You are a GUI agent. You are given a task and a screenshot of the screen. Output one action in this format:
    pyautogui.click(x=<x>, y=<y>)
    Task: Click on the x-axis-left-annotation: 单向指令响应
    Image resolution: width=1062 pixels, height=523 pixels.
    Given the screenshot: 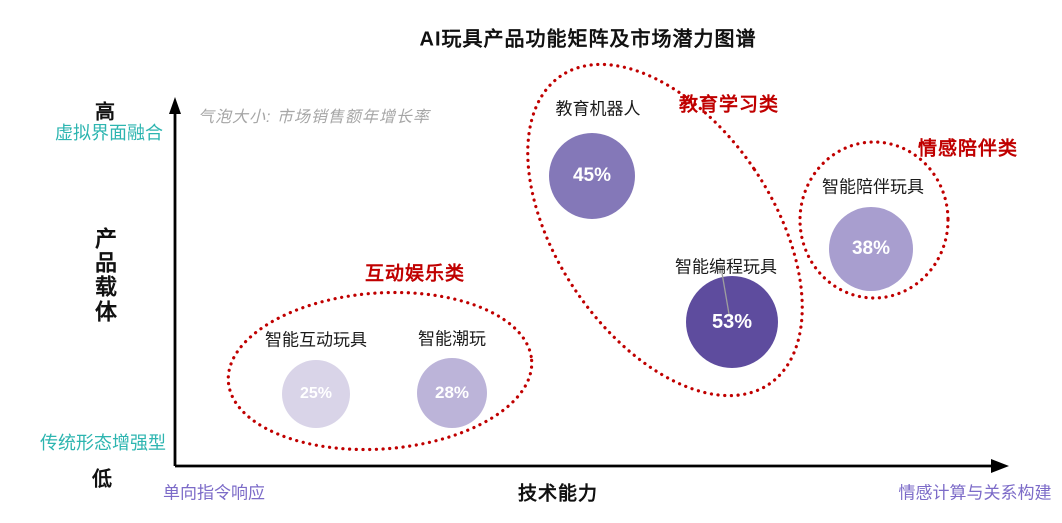 What is the action you would take?
    pyautogui.click(x=214, y=493)
    